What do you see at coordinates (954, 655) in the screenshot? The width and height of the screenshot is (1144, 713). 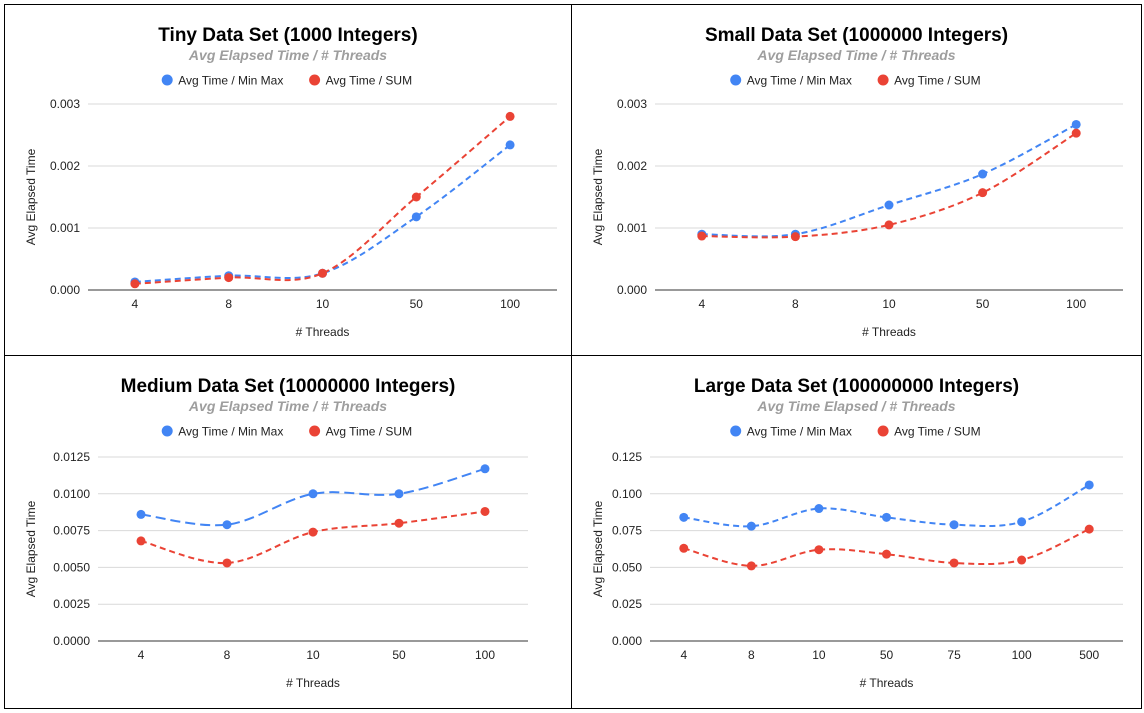 I see `x-tick-label: 75` at bounding box center [954, 655].